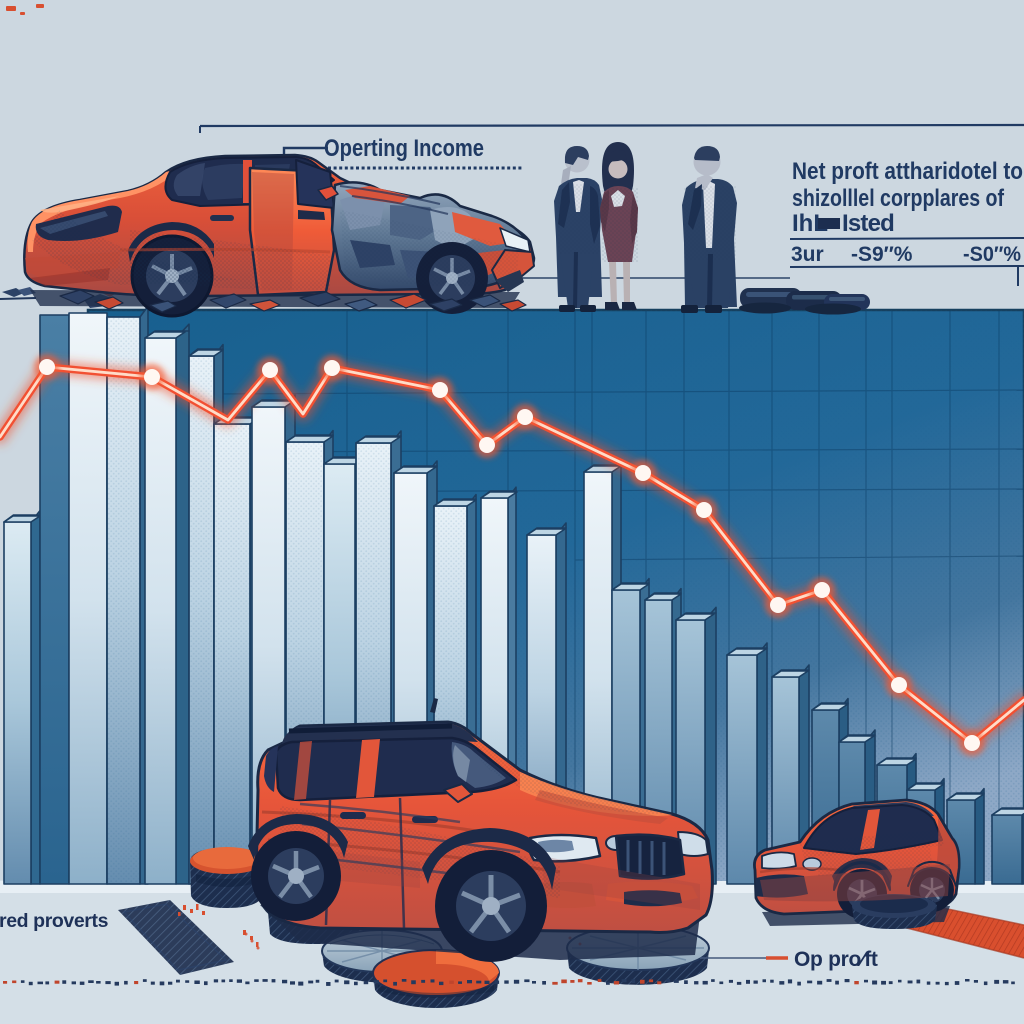  What do you see at coordinates (807, 254) in the screenshot?
I see `svg-text: 3ur` at bounding box center [807, 254].